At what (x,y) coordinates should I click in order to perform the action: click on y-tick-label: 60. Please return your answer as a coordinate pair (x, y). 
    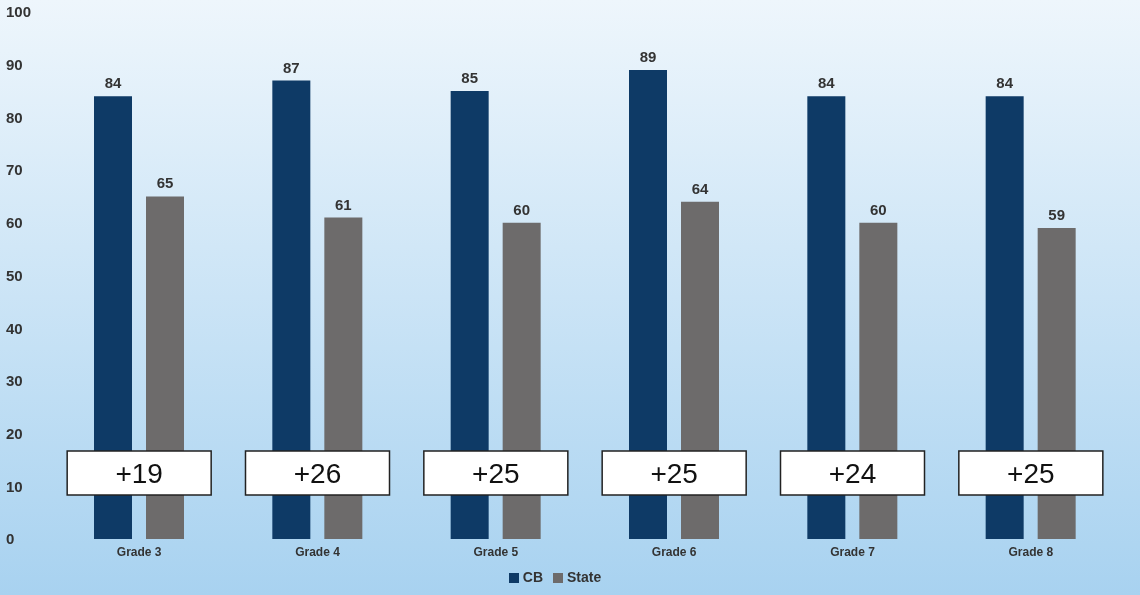
    Looking at the image, I should click on (14, 223).